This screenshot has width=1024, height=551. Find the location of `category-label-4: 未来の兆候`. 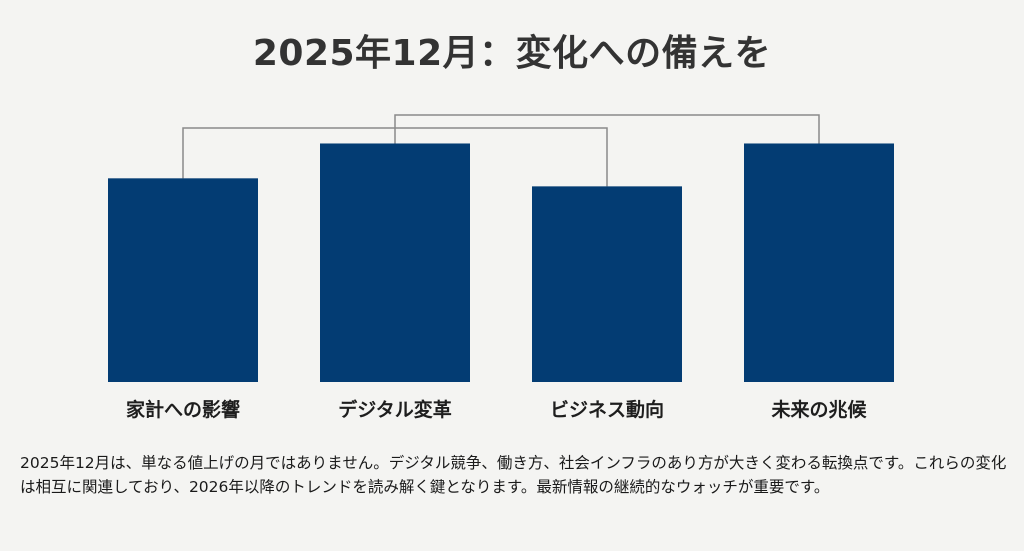

category-label-4: 未来の兆候 is located at coordinates (818, 409).